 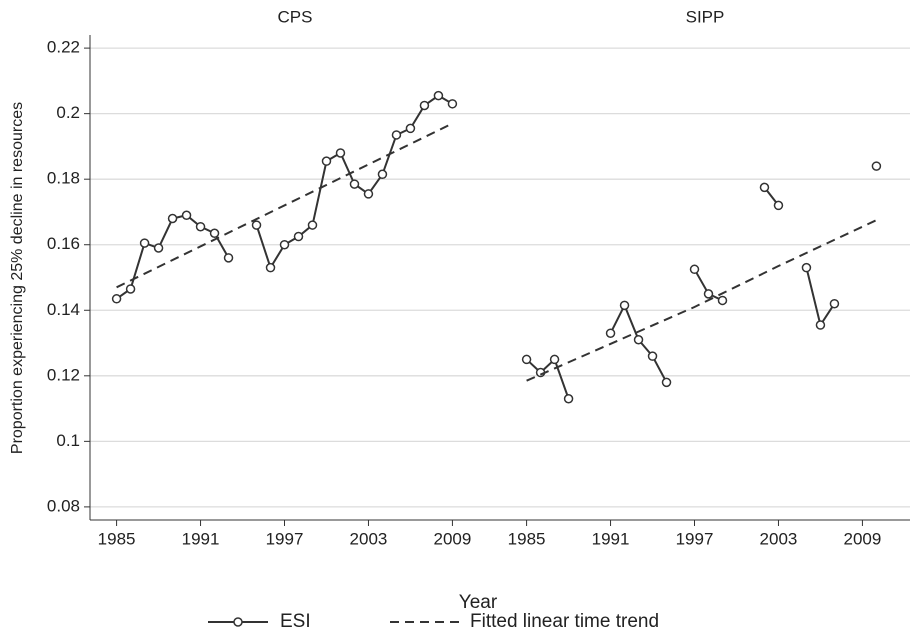 I want to click on y-tick-label: 0.1, so click(x=68, y=440).